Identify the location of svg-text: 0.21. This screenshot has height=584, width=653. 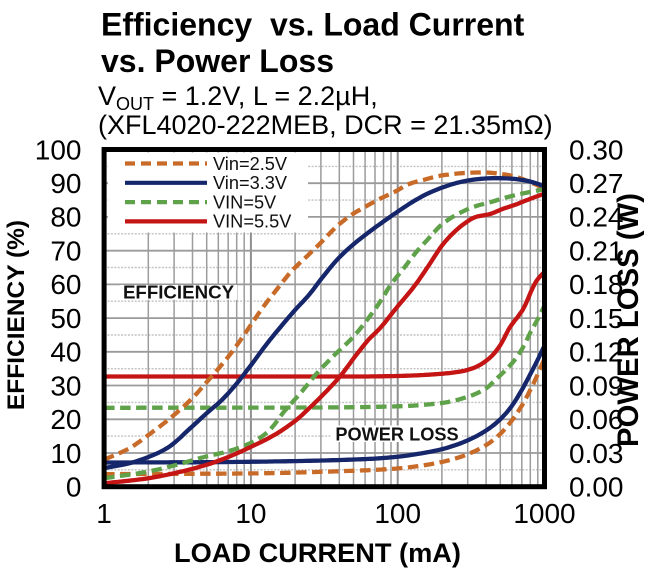
(596, 251).